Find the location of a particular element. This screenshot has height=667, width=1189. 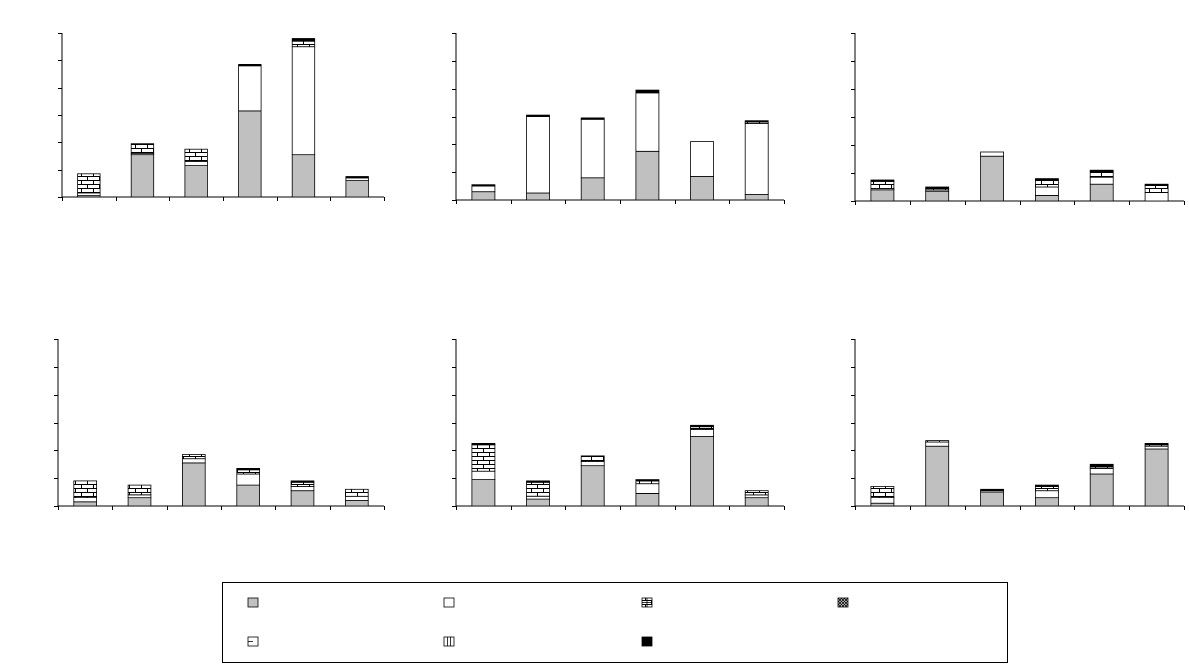

legend is located at coordinates (615, 622).